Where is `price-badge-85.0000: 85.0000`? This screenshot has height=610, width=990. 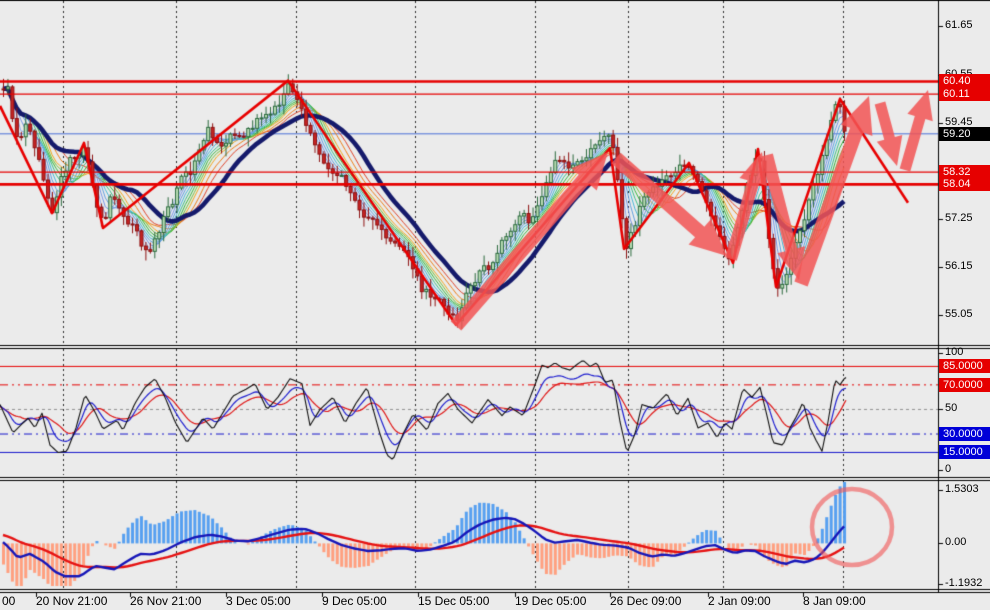 price-badge-85.0000: 85.0000 is located at coordinates (964, 366).